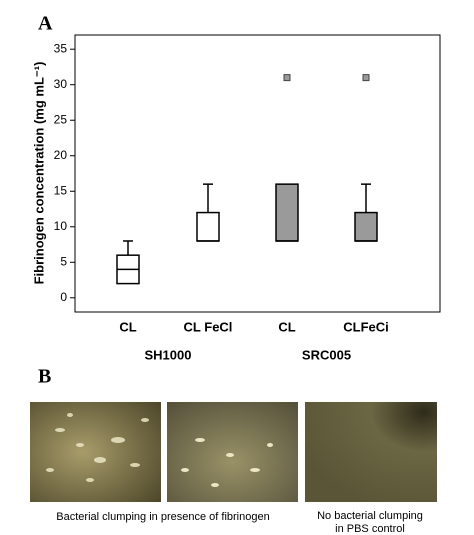 The image size is (474, 535). I want to click on panel-label: B, so click(44, 377).